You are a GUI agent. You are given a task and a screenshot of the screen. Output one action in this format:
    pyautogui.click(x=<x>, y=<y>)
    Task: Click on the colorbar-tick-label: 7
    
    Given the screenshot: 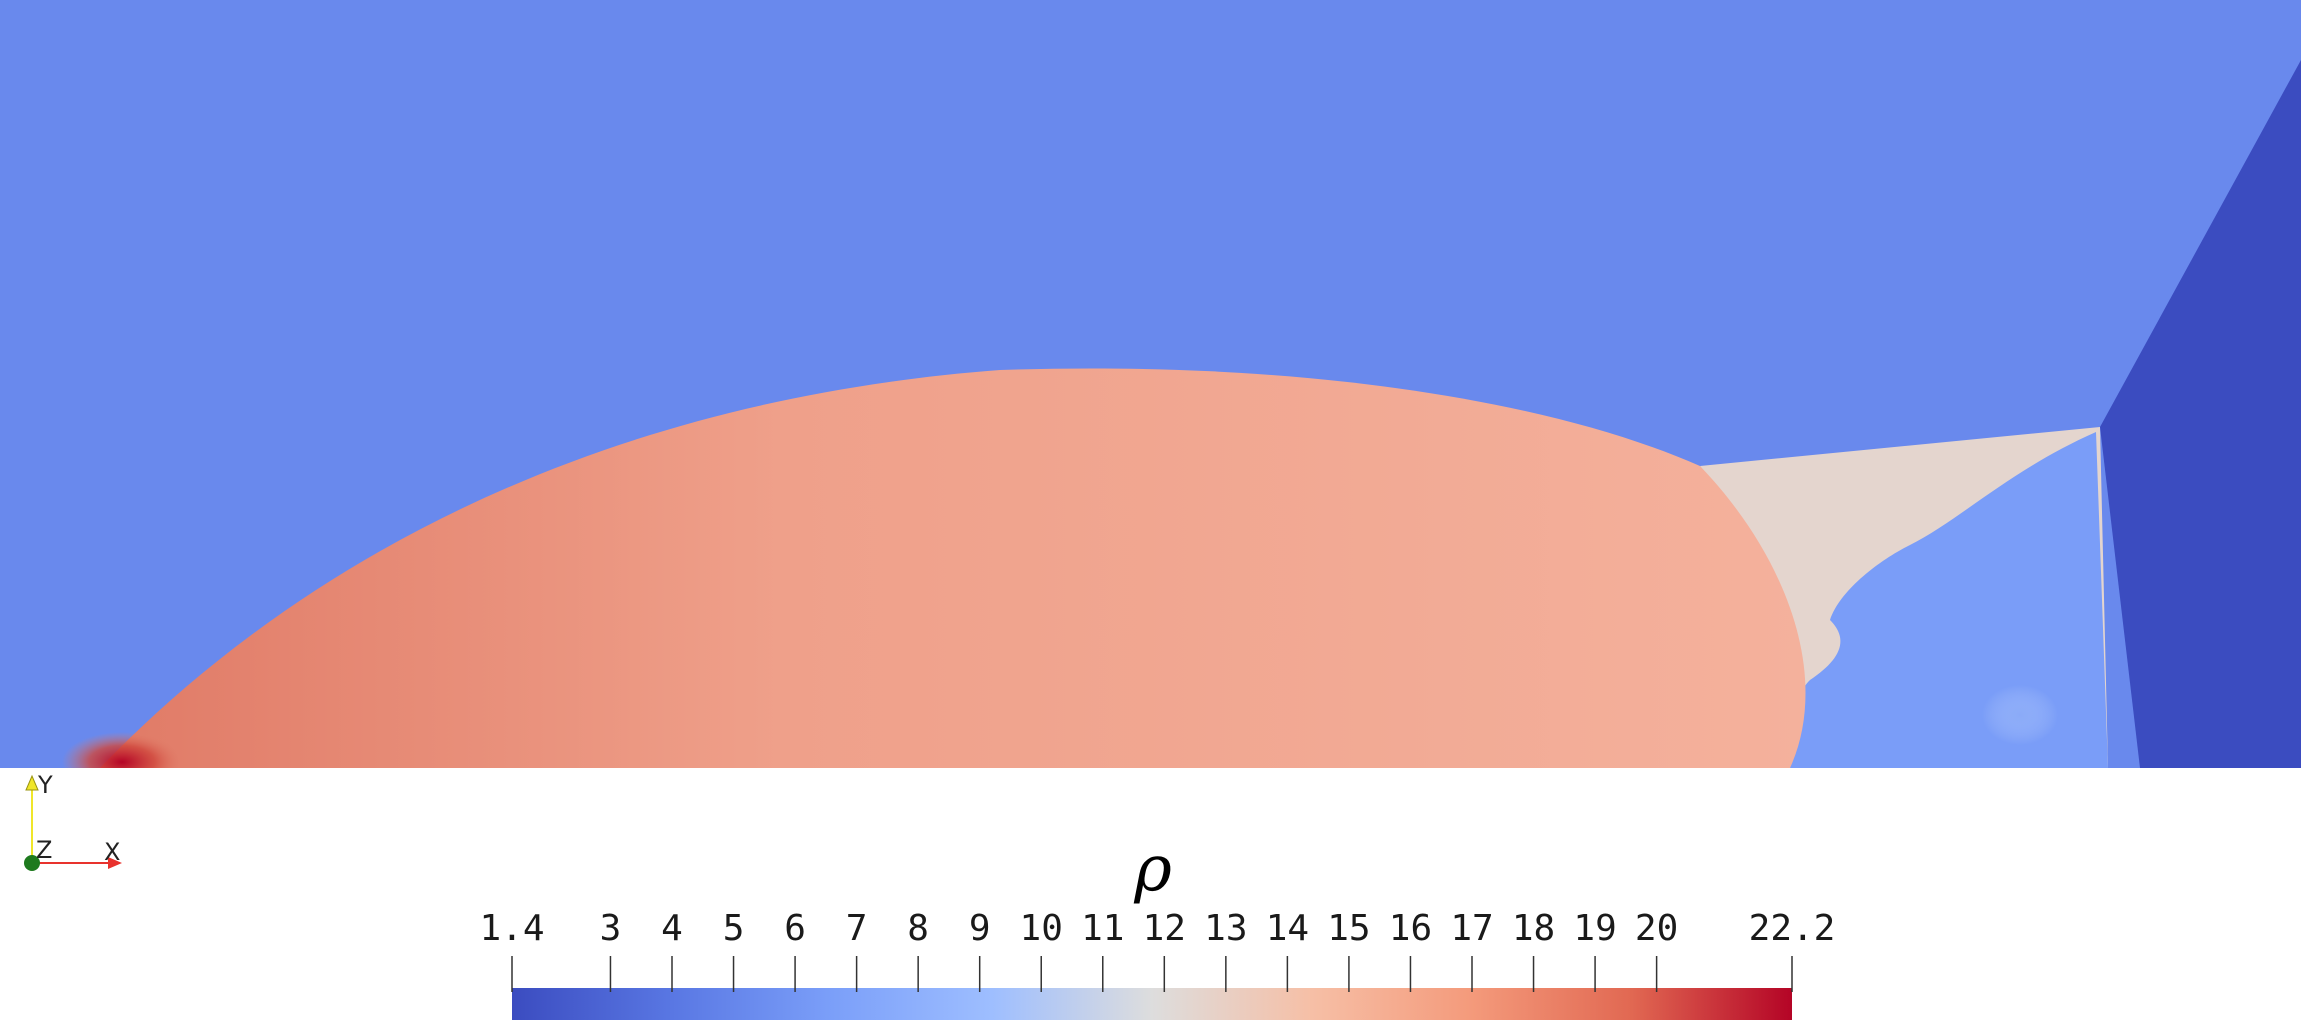 What is the action you would take?
    pyautogui.click(x=857, y=928)
    